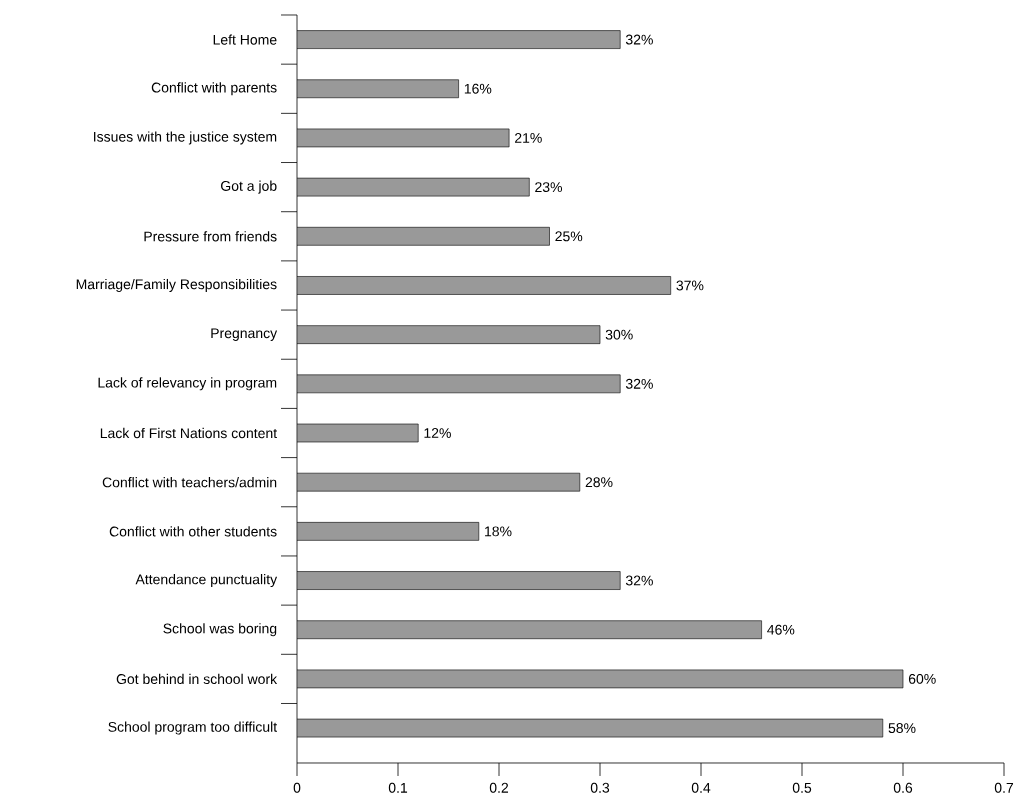 The height and width of the screenshot is (804, 1024). What do you see at coordinates (437, 433) in the screenshot?
I see `data-label: 12%` at bounding box center [437, 433].